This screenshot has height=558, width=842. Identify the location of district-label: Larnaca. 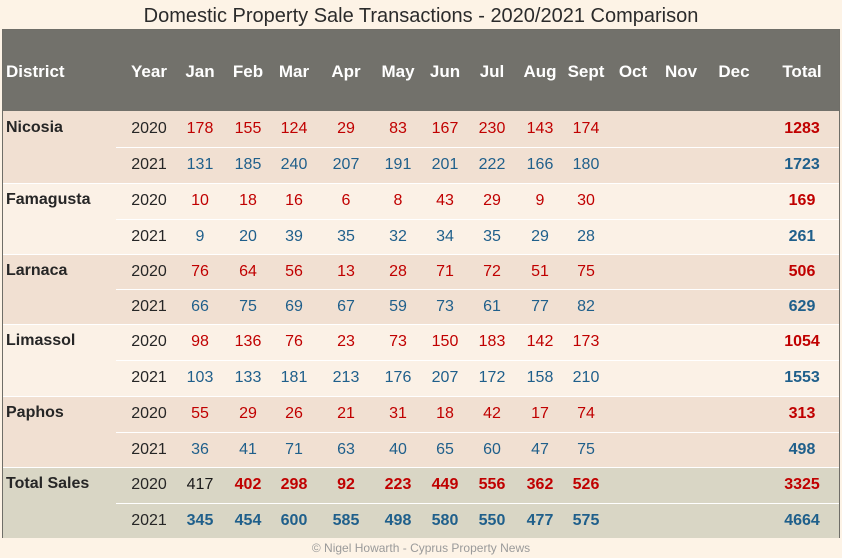
(37, 270).